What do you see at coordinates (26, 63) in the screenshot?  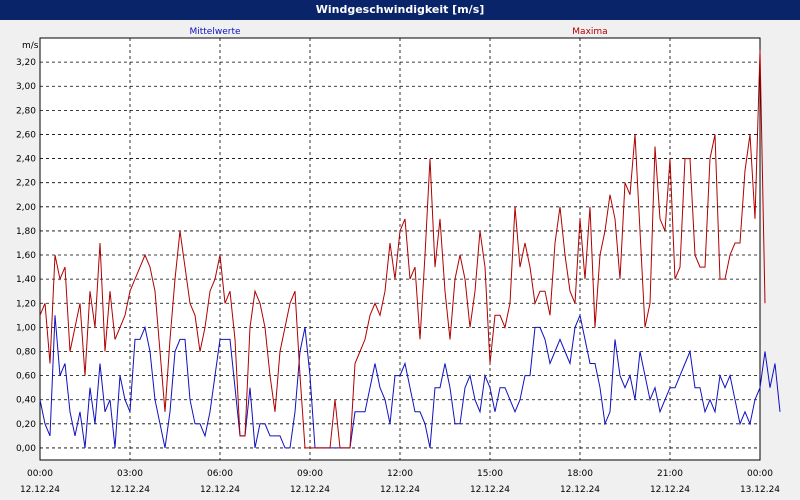 I see `y-tick-label: 3,20` at bounding box center [26, 63].